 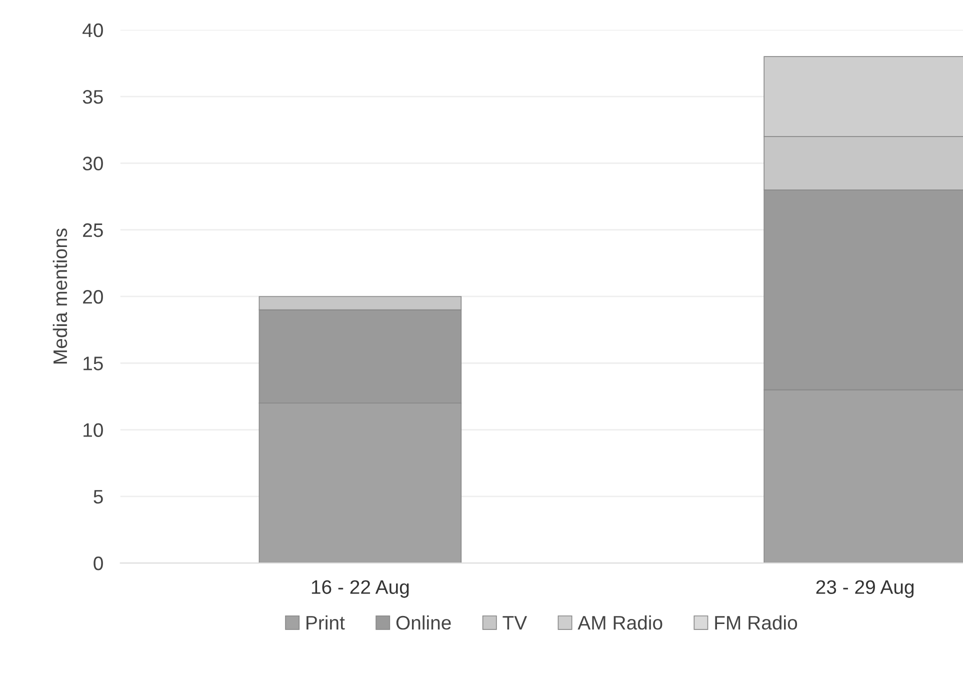 What do you see at coordinates (865, 589) in the screenshot?
I see `x-tick-label: 23 - 29 Aug` at bounding box center [865, 589].